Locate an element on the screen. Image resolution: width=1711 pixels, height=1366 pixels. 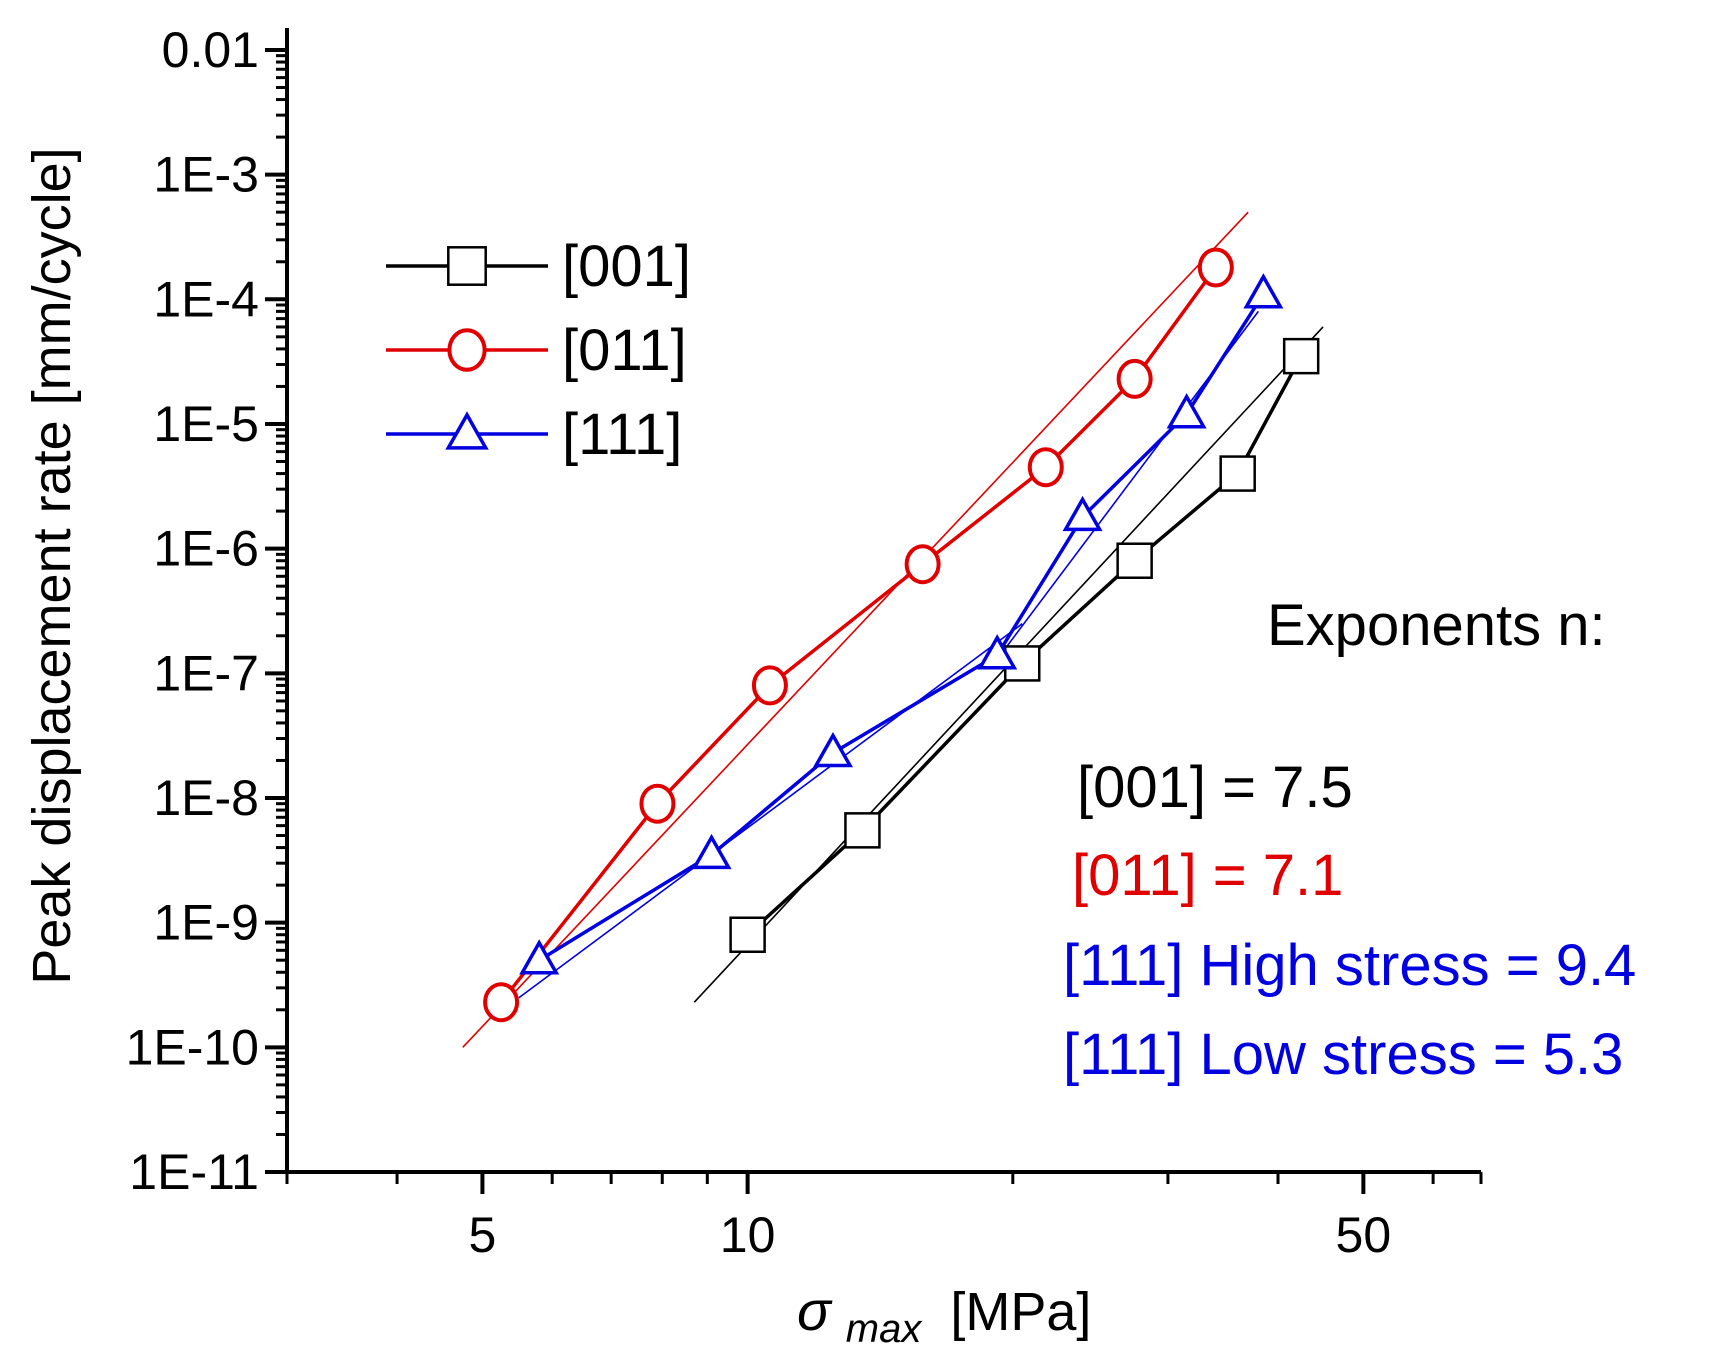
exponent-annotation: [011] = 7.1 is located at coordinates (1207, 875).